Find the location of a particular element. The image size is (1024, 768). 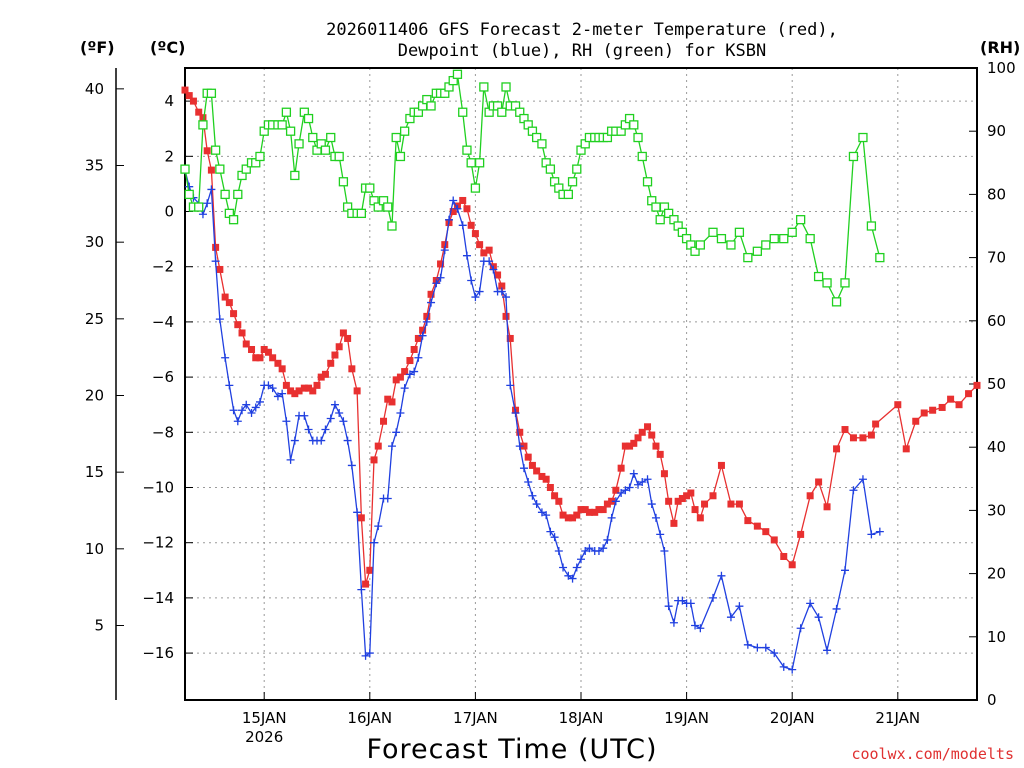

celsius-tick-label: −2 is located at coordinates (163, 267).